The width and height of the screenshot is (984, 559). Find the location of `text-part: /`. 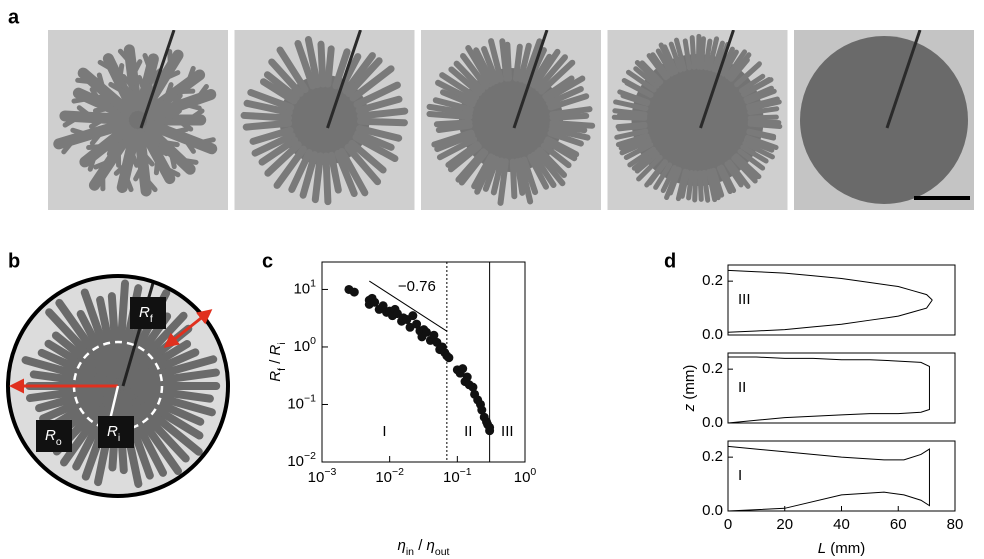

text-part: / is located at coordinates (275, 361).